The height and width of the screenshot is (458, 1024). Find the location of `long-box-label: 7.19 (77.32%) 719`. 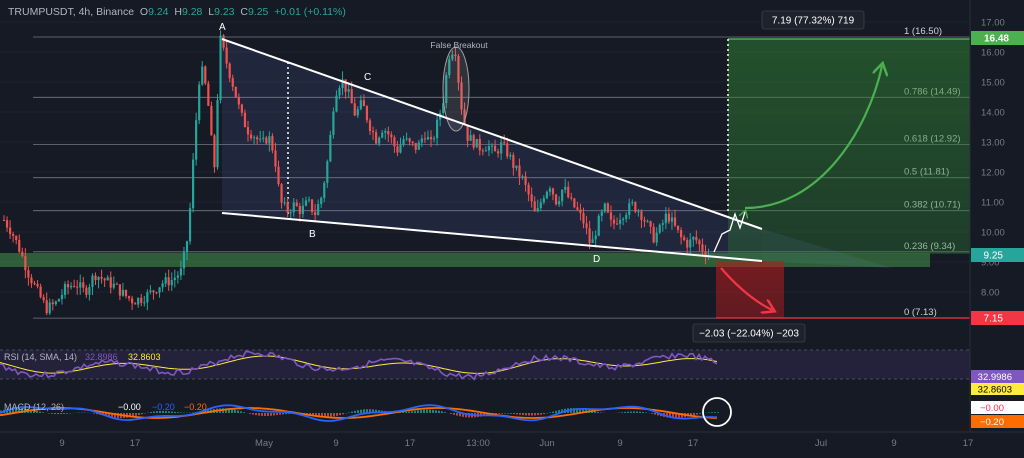

long-box-label: 7.19 (77.32%) 719 is located at coordinates (813, 21).